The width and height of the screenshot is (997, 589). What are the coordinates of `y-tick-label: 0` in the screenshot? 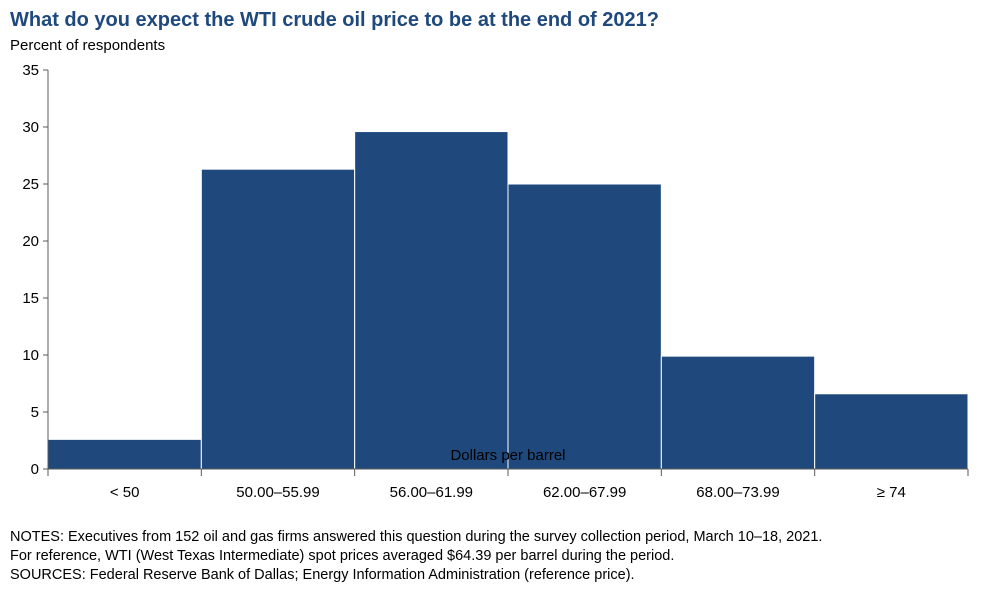 It's located at (35, 469).